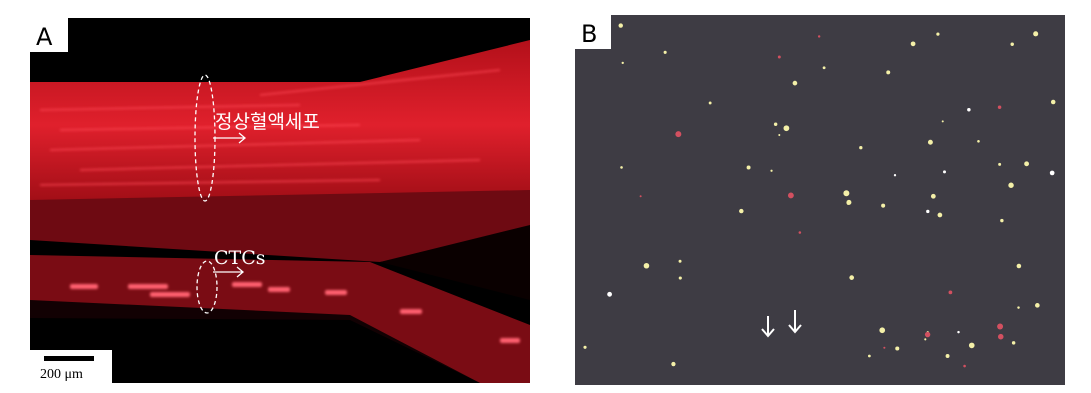  Describe the element at coordinates (61, 374) in the screenshot. I see `scale-label: 200 μm` at that location.